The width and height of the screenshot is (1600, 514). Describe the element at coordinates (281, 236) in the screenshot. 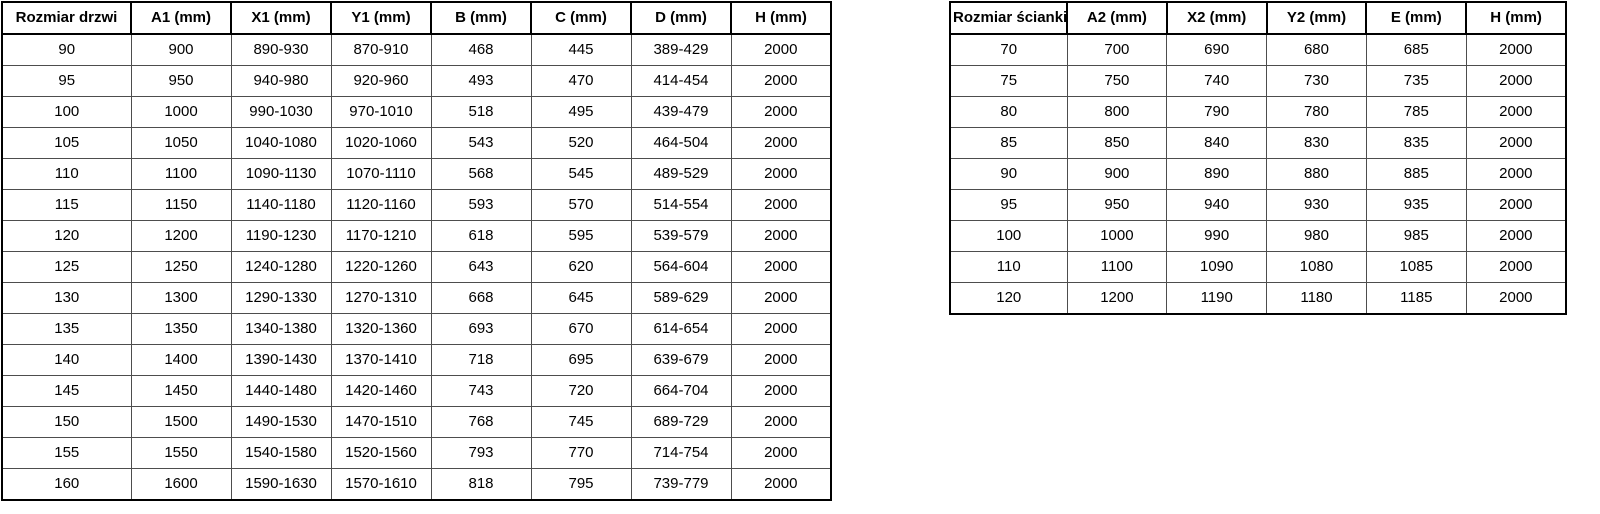

I see `table-cell: 1190-1230` at that location.